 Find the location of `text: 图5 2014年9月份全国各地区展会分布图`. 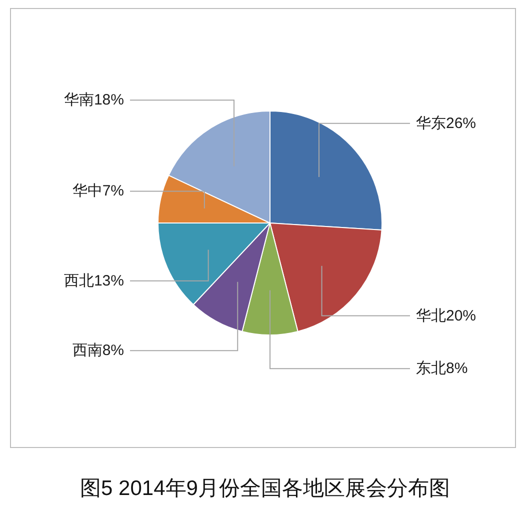

text: 图5 2014年9月份全国各地区展会分布图 is located at coordinates (265, 489).